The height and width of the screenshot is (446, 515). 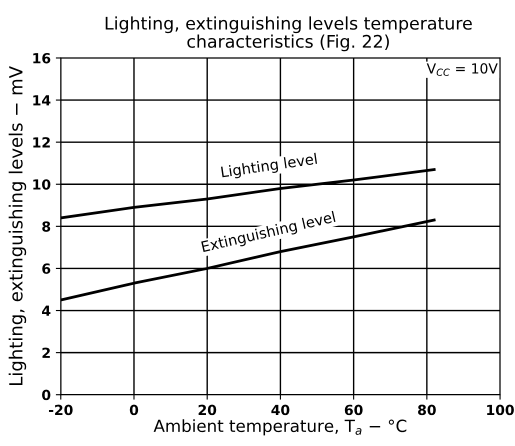 What do you see at coordinates (46, 311) in the screenshot?
I see `y-tick-label: 4` at bounding box center [46, 311].